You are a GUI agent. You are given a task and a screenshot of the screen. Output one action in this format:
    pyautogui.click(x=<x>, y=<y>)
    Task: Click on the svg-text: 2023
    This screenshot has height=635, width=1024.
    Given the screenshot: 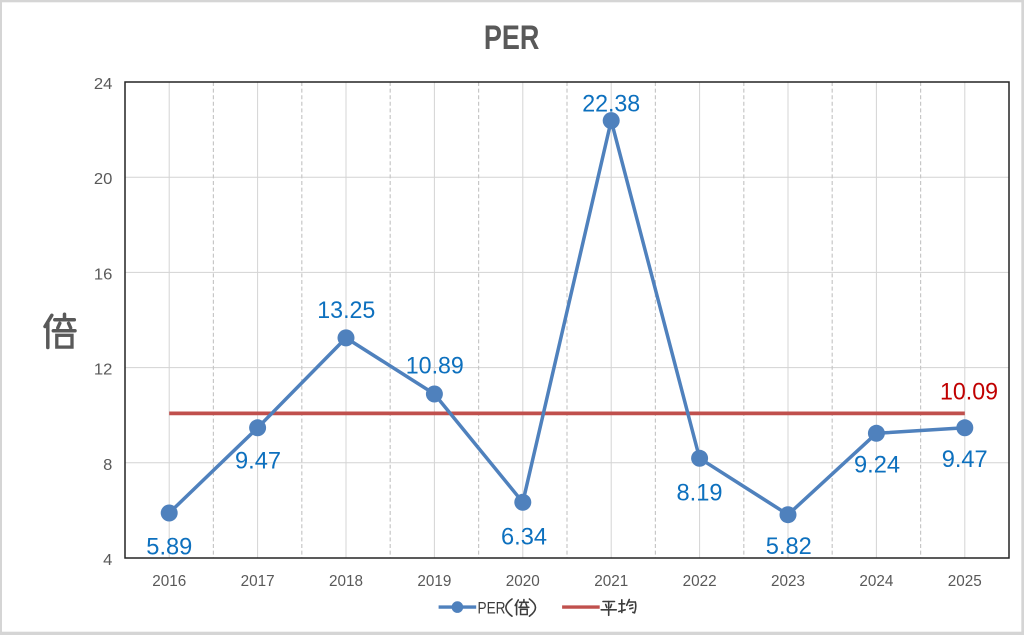 What is the action you would take?
    pyautogui.click(x=788, y=581)
    